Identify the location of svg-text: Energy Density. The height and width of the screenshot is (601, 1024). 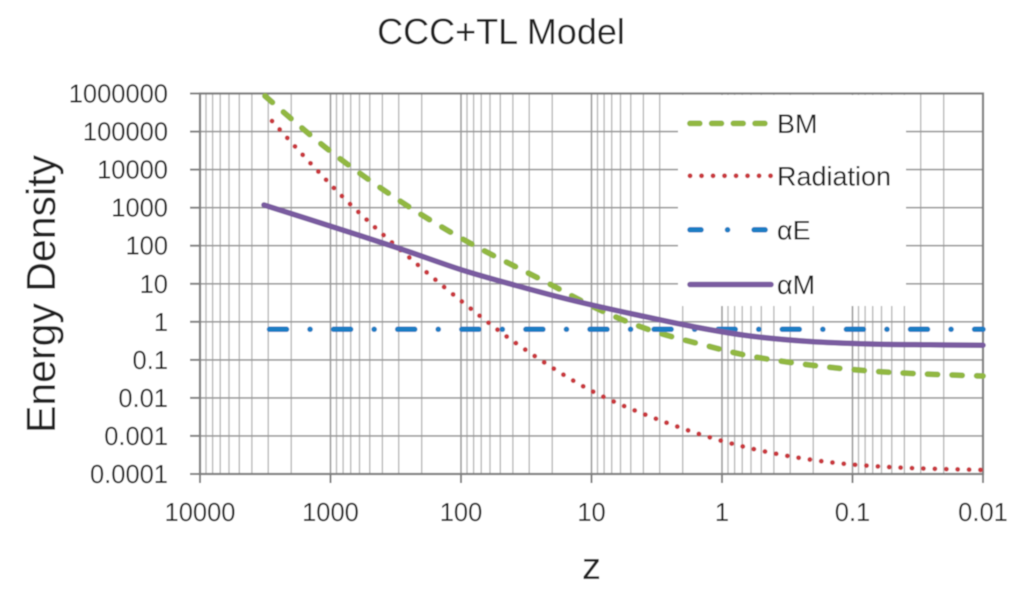
(41, 293).